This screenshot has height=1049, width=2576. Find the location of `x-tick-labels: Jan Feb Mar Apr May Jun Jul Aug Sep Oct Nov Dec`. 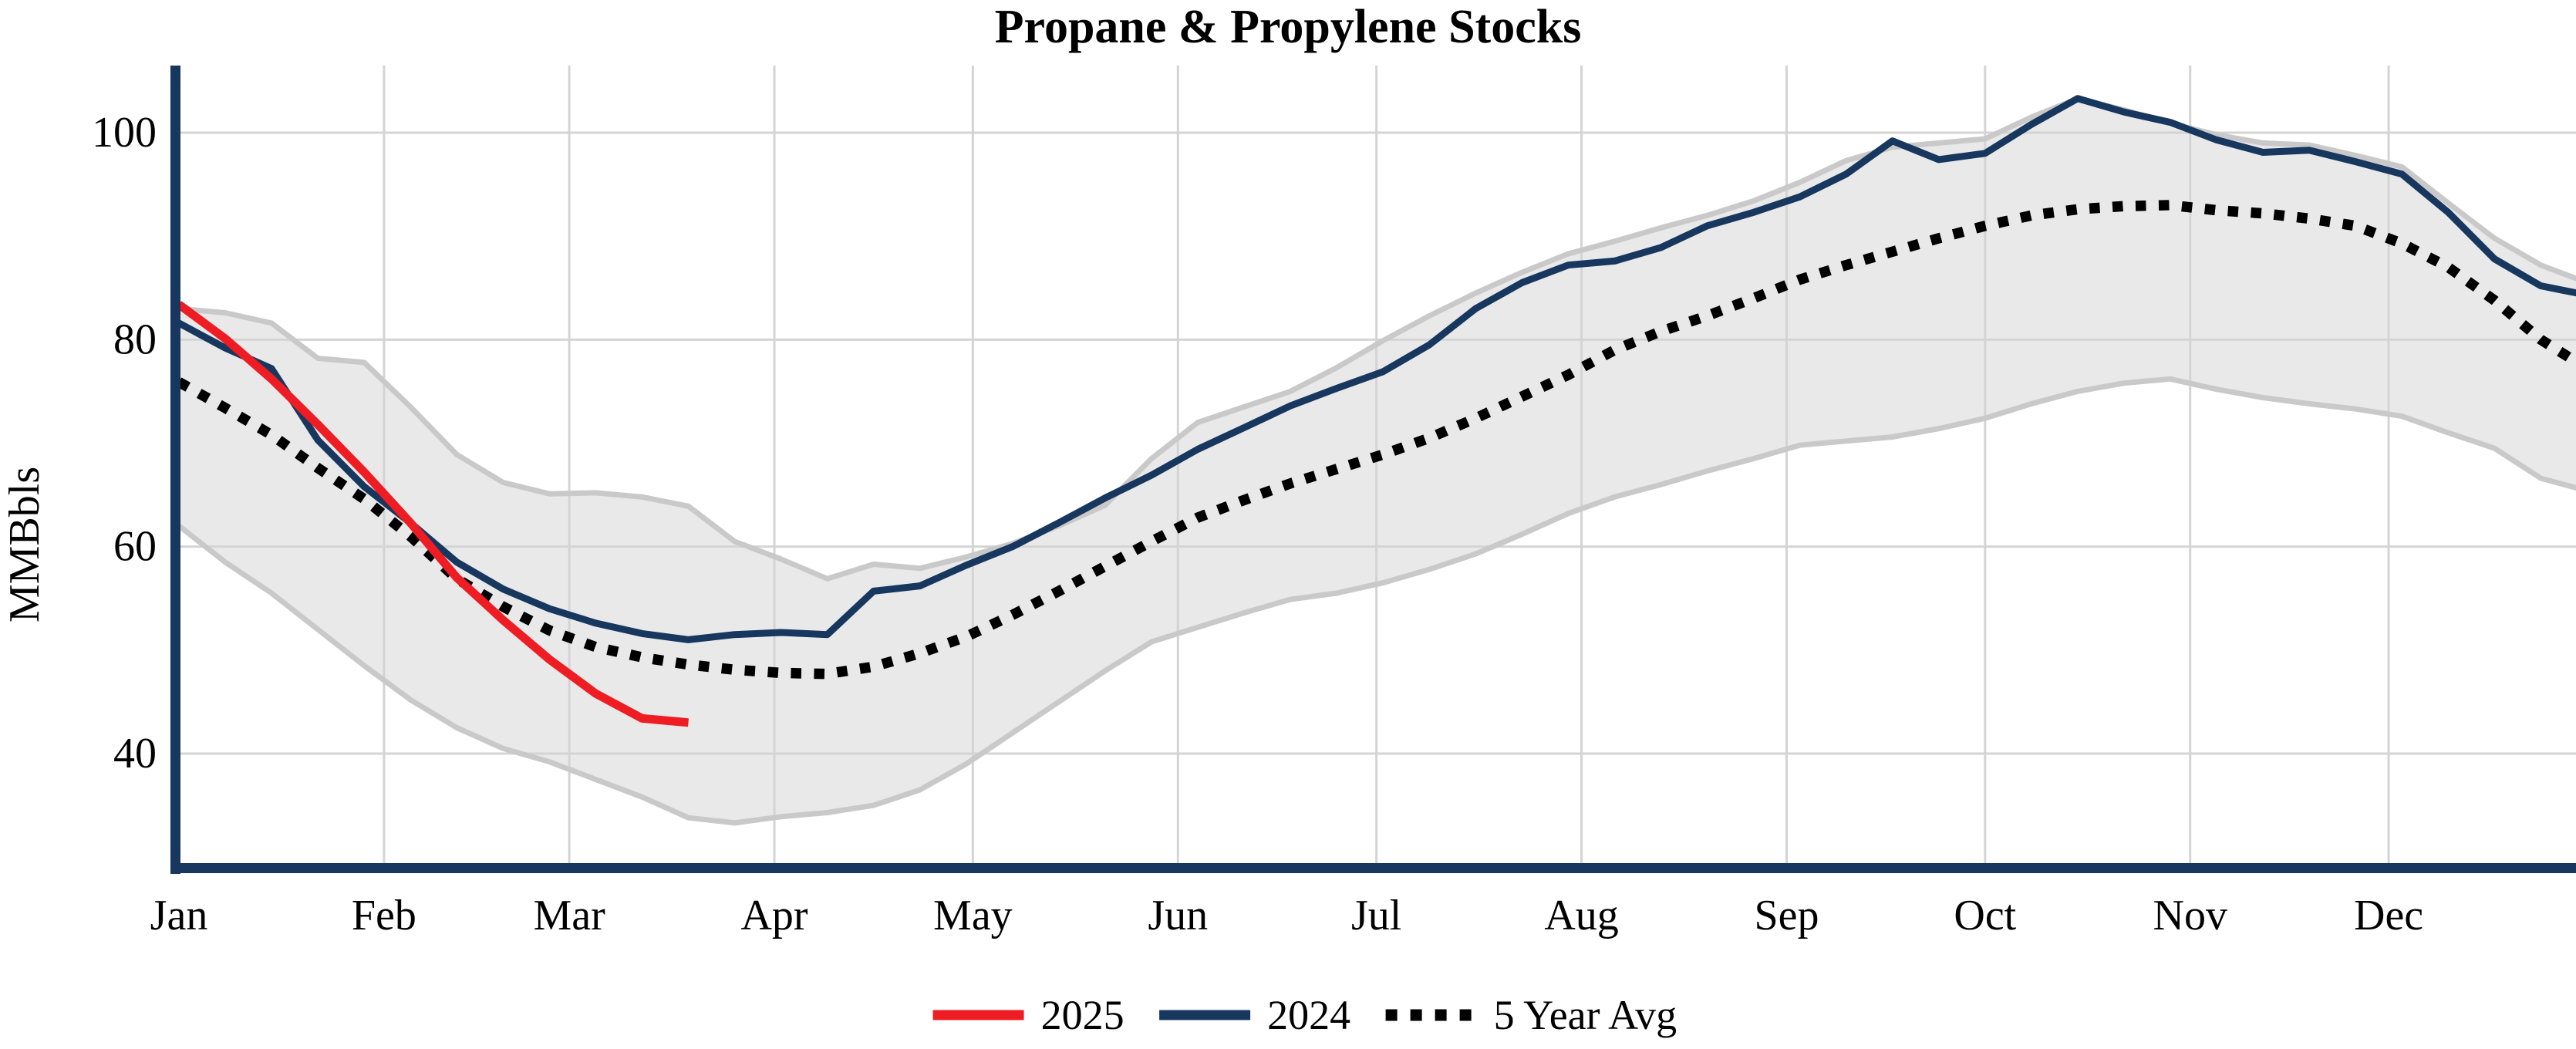

x-tick-labels: Jan Feb Mar Apr May Jun Jul Aug Sep Oct Nov Dec is located at coordinates (1286, 915).